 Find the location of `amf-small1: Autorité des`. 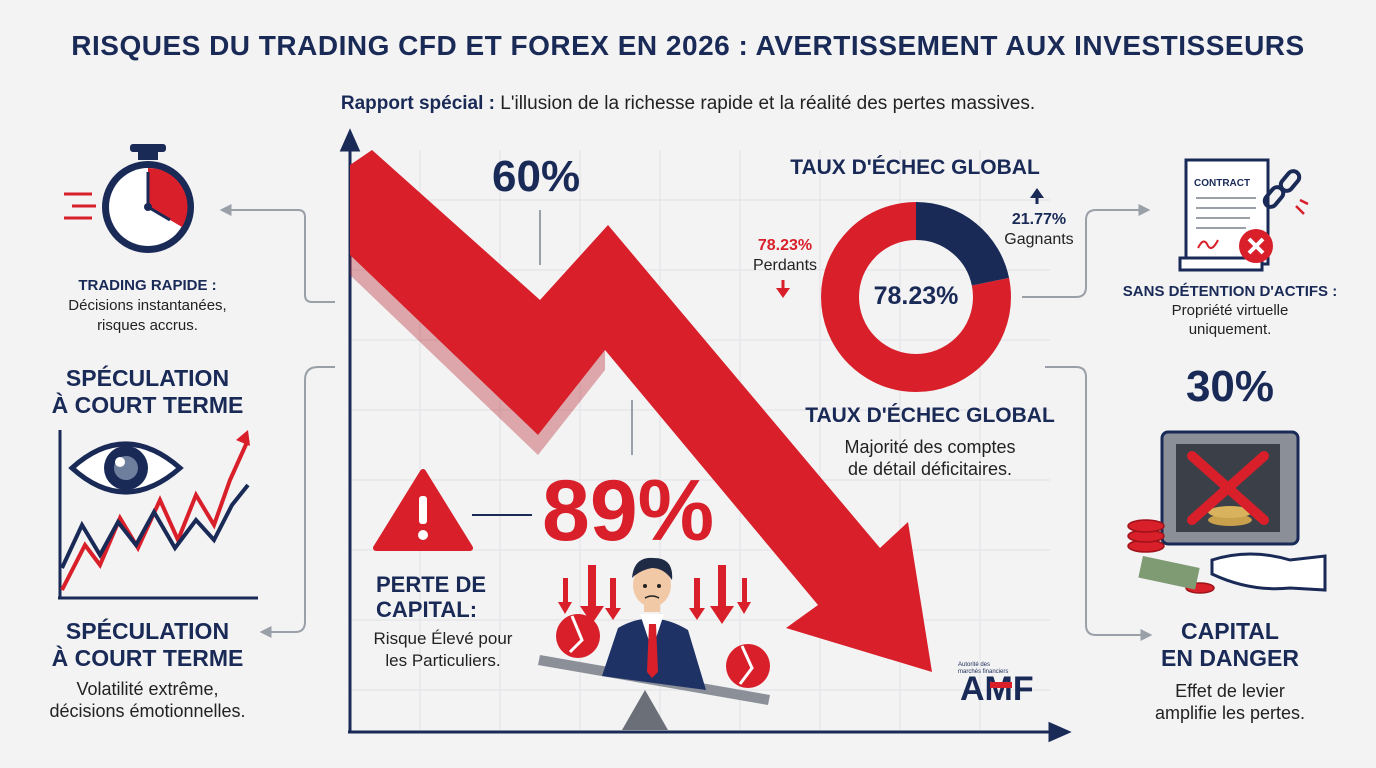

amf-small1: Autorité des is located at coordinates (974, 665).